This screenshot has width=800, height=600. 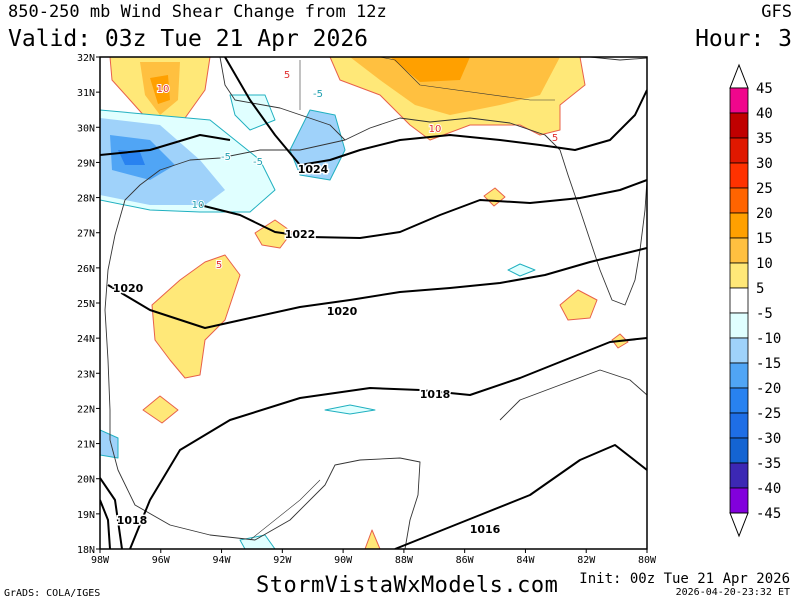 What do you see at coordinates (86, 128) in the screenshot?
I see `lat-label: 30N` at bounding box center [86, 128].